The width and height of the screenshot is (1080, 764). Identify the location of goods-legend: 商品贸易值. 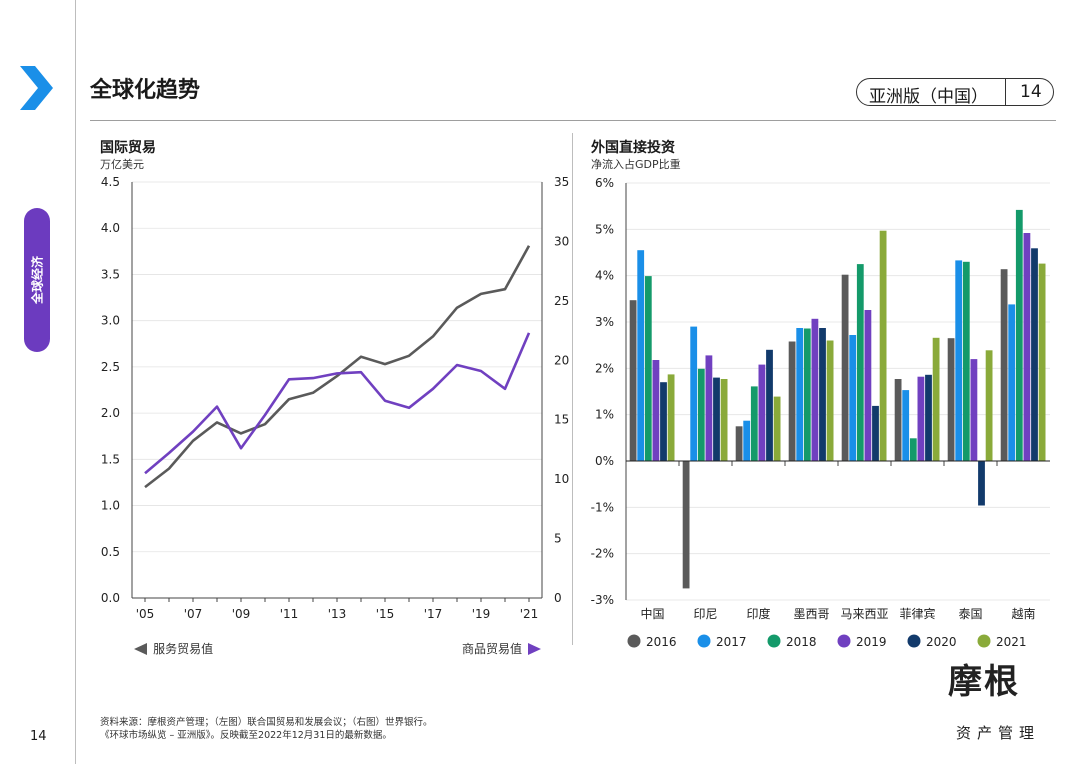
(502, 647).